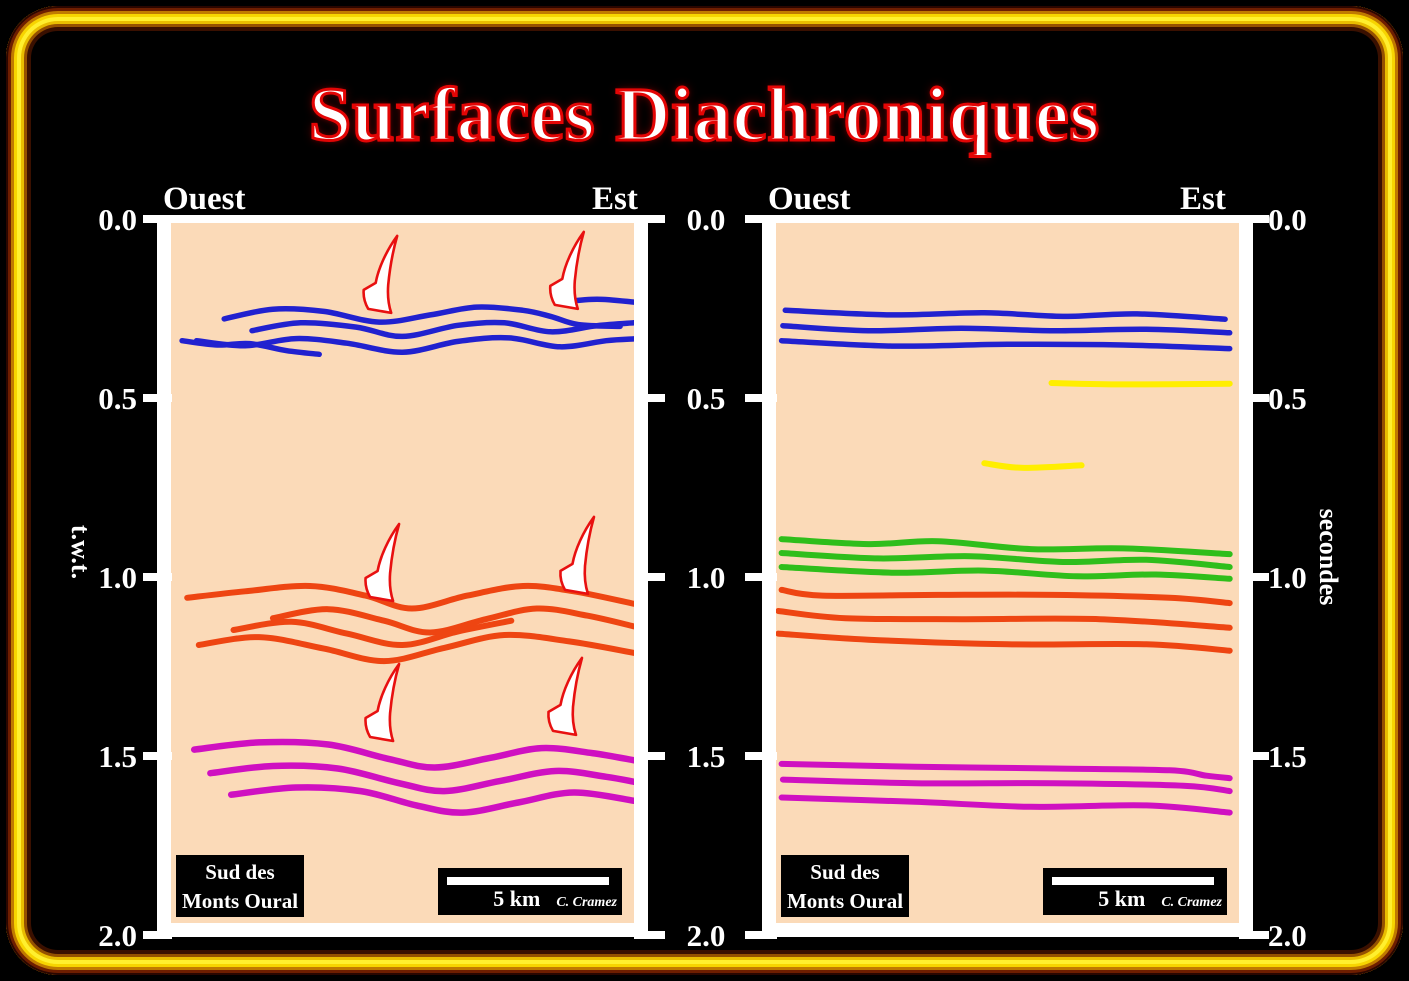 Image resolution: width=1409 pixels, height=981 pixels. I want to click on right-scale-box: 5 km C. Cramez, so click(1135, 891).